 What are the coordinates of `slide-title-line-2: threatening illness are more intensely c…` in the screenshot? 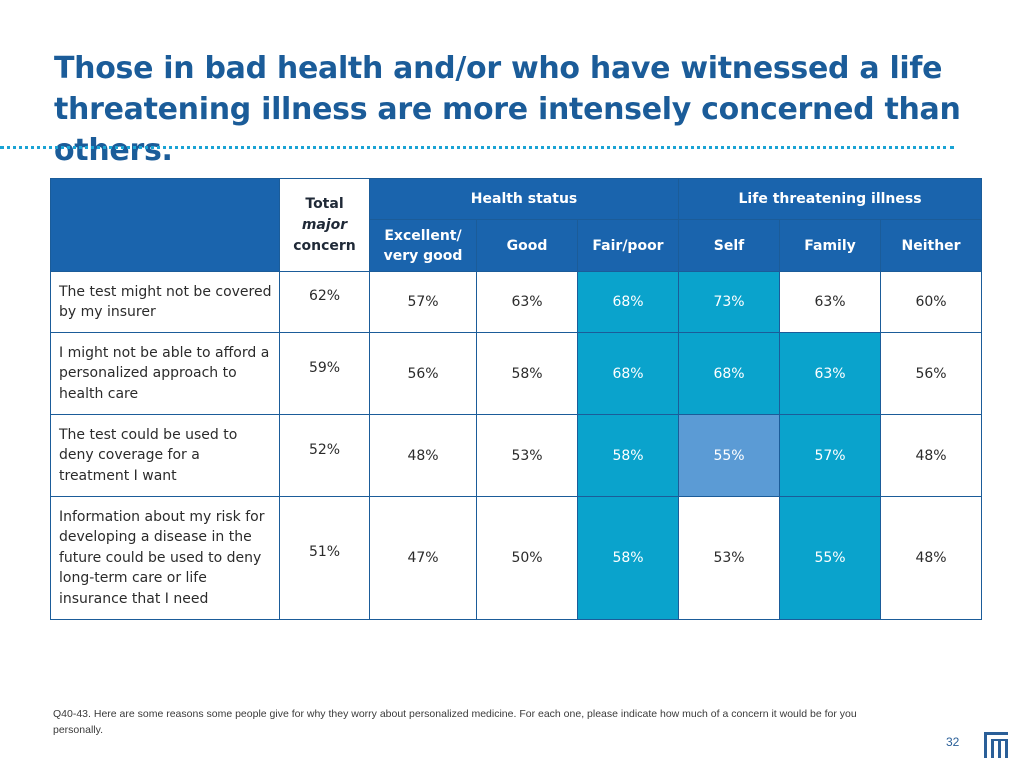 It's located at (507, 130).